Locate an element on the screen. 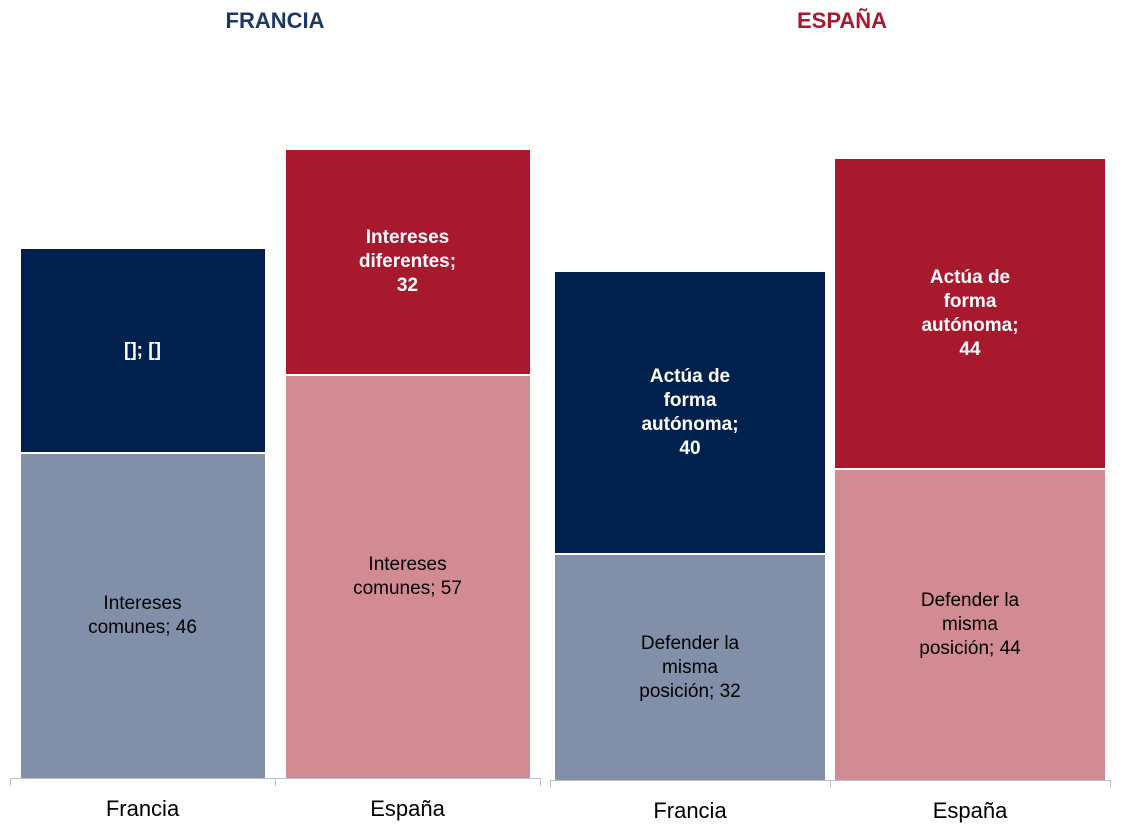  data-label: Intereses diferentes; 32 is located at coordinates (407, 262).